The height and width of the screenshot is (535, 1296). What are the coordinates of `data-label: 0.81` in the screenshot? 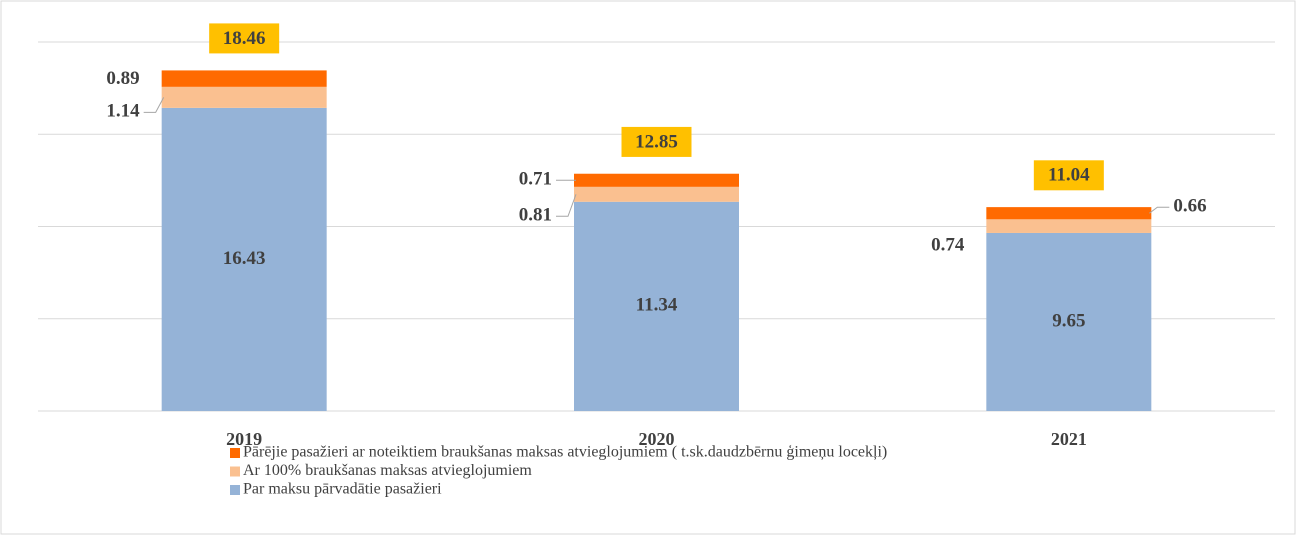 It's located at (535, 215).